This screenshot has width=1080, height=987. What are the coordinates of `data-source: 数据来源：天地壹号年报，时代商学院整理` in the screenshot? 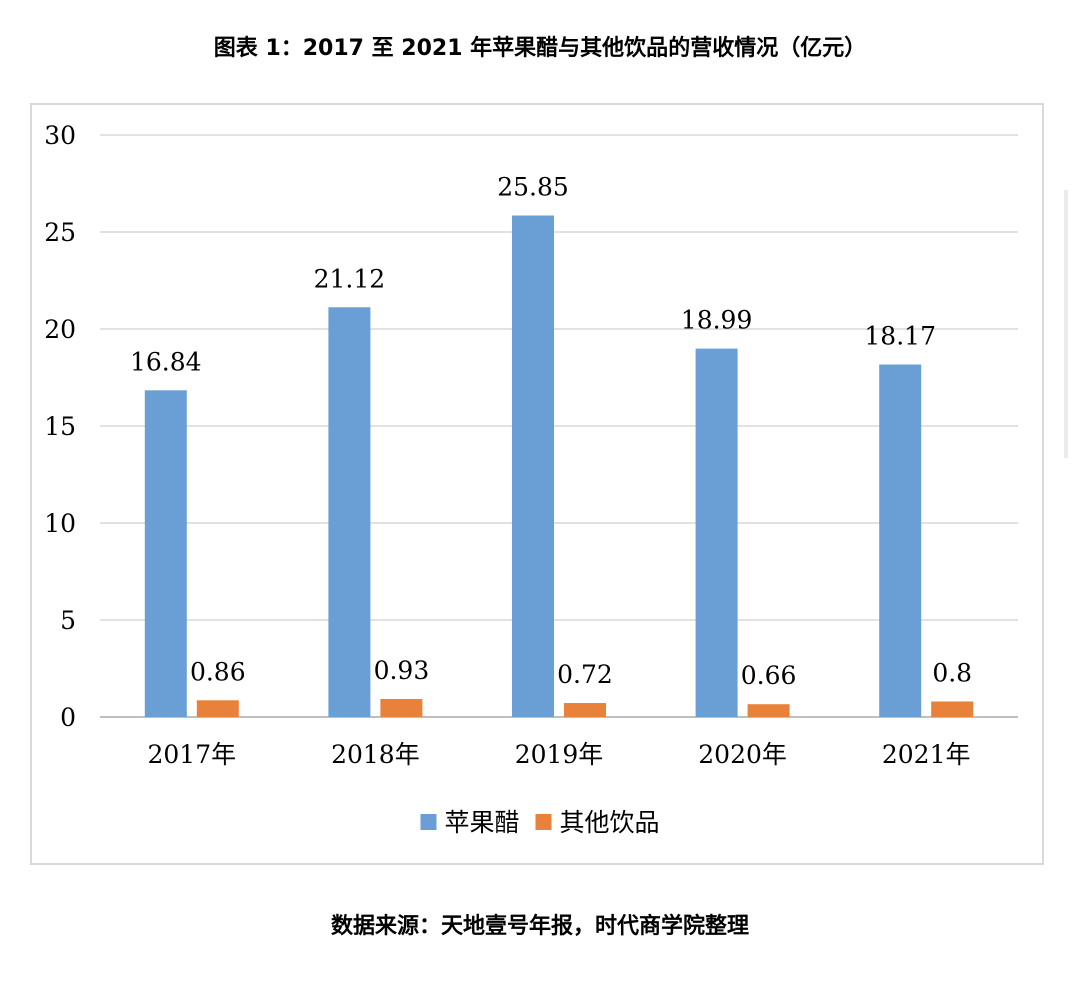 It's located at (539, 926).